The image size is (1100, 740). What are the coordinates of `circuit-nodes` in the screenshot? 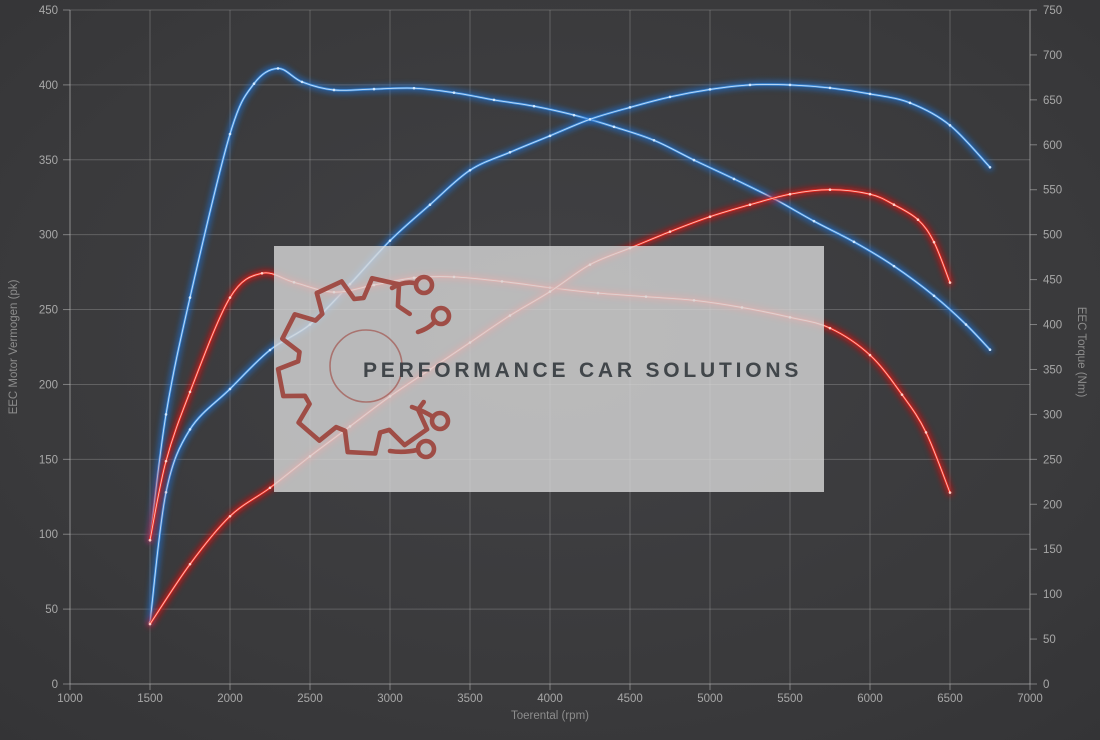 It's located at (432, 367).